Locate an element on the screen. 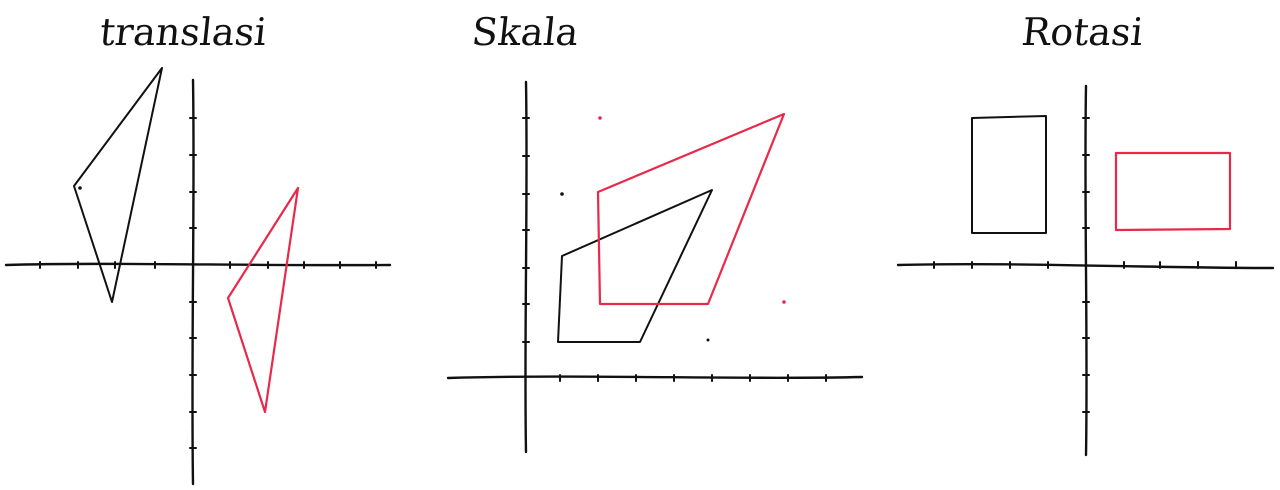 The image size is (1280, 490). scaled-quadrilateral is located at coordinates (691, 209).